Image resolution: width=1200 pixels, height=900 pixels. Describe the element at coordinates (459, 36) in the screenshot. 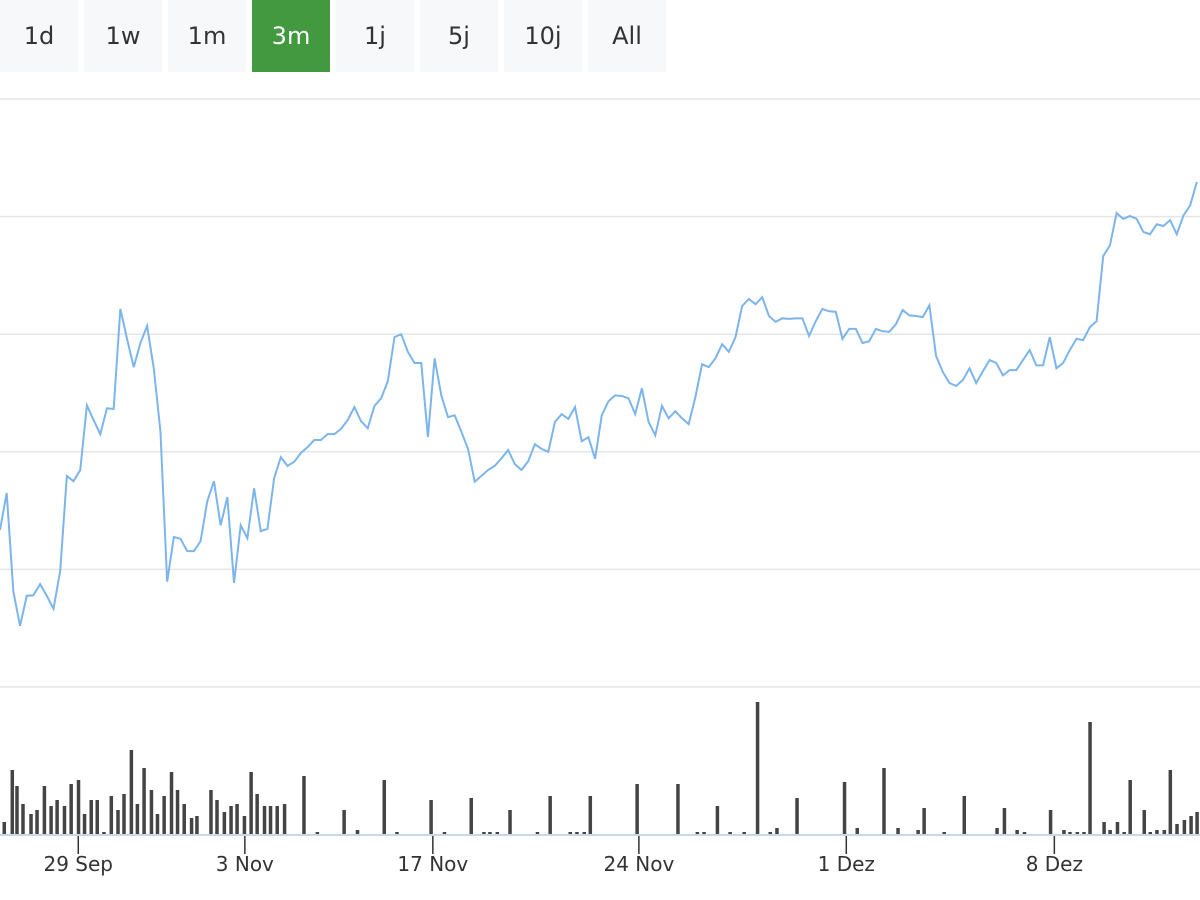

I see `range-5j-button: 5j` at that location.